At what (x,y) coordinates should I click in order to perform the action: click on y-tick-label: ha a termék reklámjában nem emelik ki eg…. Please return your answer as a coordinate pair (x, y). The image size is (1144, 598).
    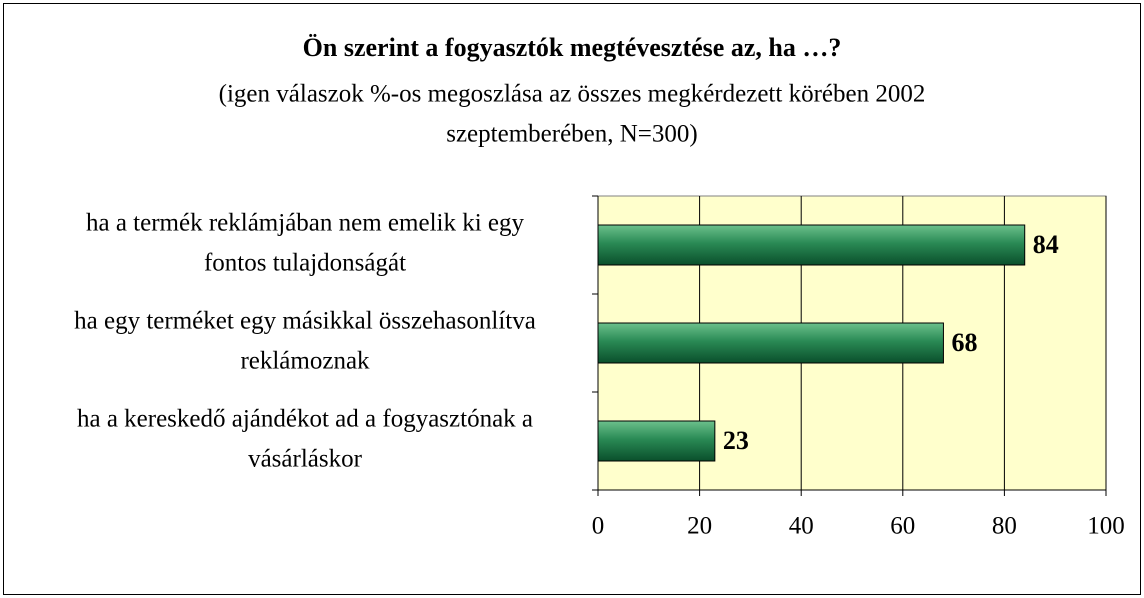
    Looking at the image, I should click on (305, 223).